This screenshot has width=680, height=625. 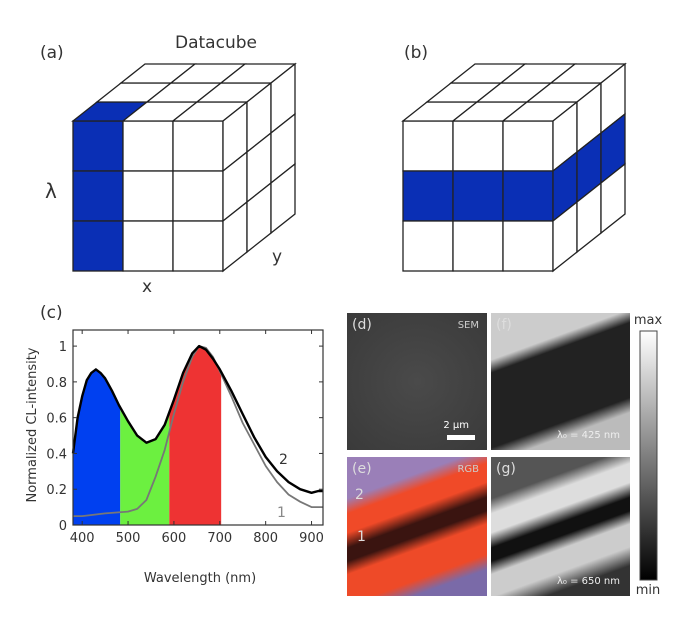 I want to click on panel-a-label: (a), so click(x=52, y=53).